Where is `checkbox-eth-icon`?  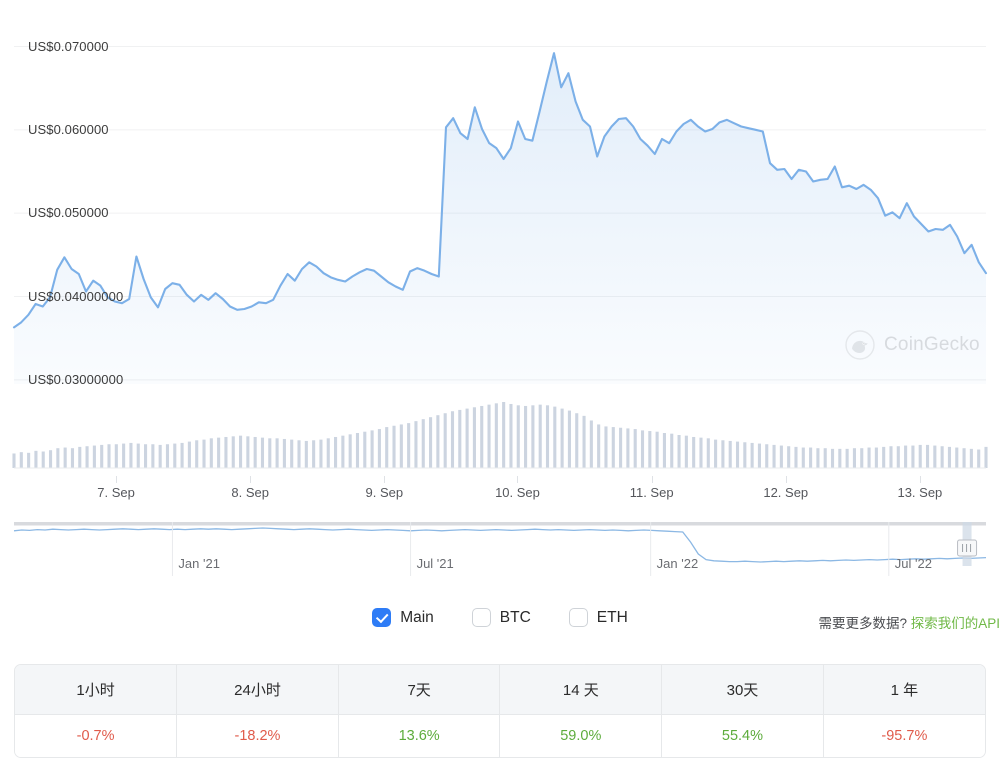
checkbox-eth-icon is located at coordinates (578, 617).